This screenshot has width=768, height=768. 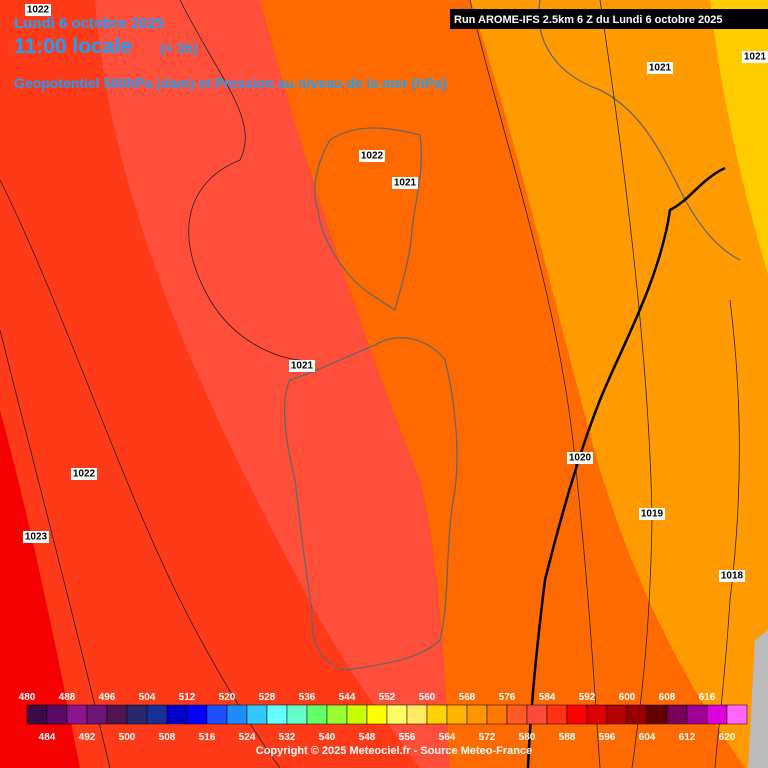 I want to click on legend-label: 612, so click(x=687, y=737).